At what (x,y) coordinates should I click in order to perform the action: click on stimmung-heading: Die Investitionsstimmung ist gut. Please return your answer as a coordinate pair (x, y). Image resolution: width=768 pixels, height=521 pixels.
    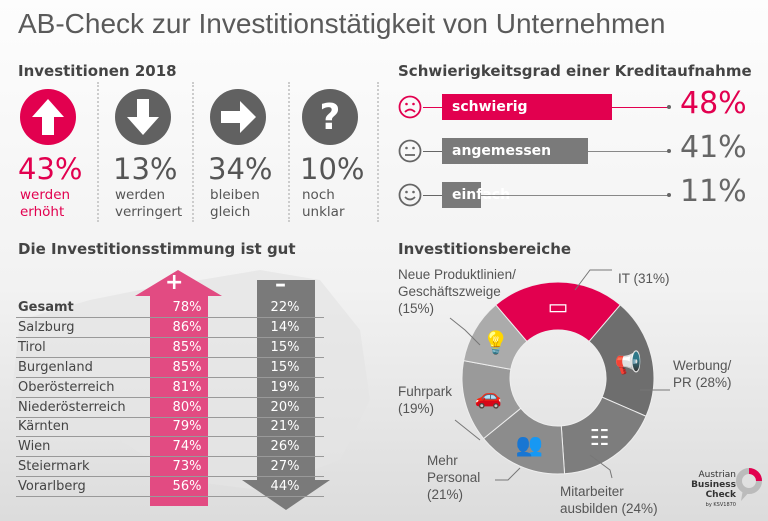
    Looking at the image, I should click on (157, 249).